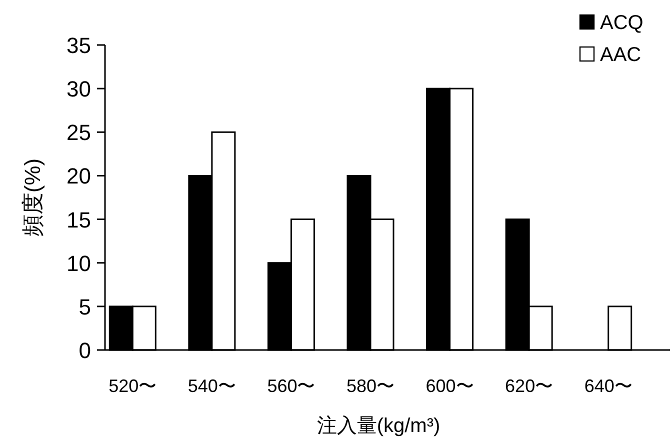 The width and height of the screenshot is (672, 441). I want to click on y-tick-label: 35, so click(78, 45).